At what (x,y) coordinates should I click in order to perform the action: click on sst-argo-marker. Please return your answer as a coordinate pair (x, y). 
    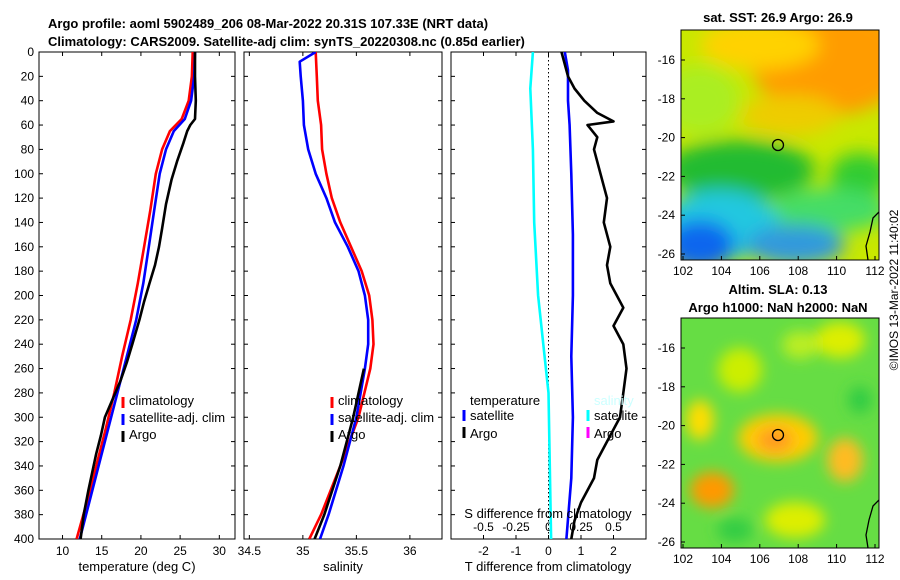
    Looking at the image, I should click on (778, 145).